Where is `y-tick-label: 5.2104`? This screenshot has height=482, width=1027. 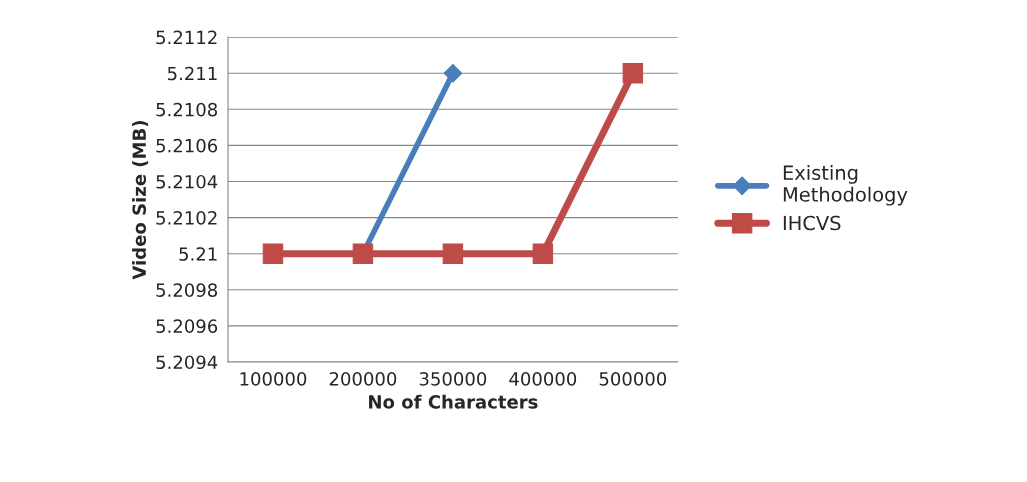
y-tick-label: 5.2104 is located at coordinates (187, 181).